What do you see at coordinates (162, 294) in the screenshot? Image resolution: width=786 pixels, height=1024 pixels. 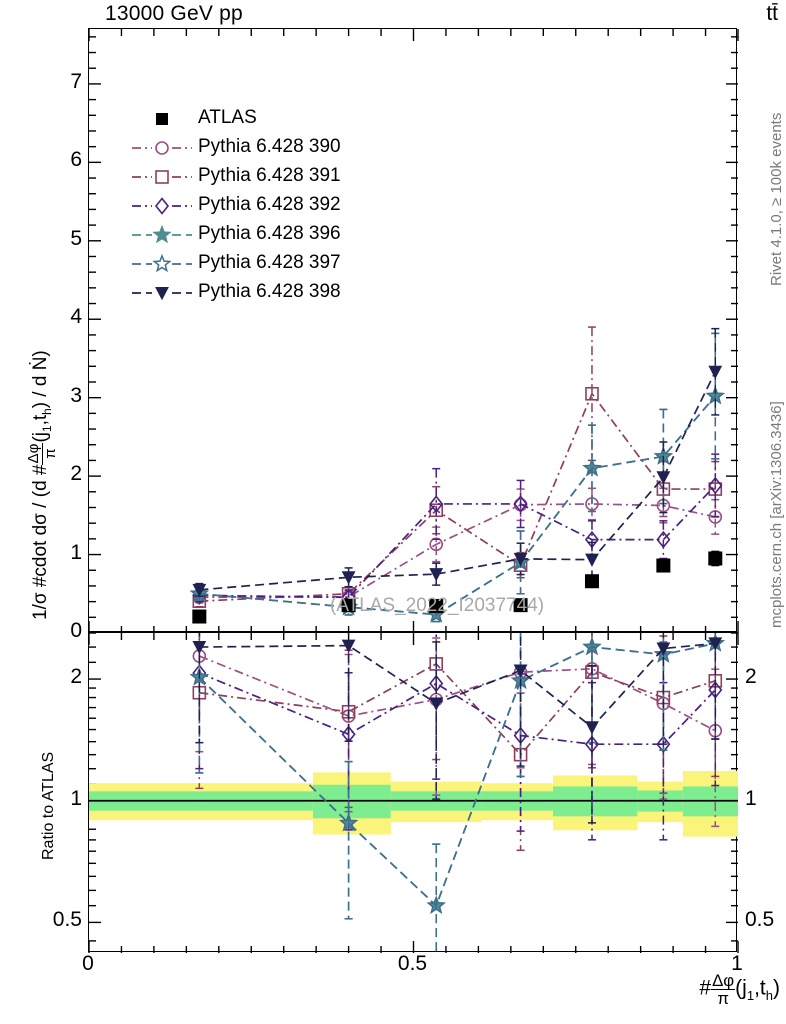 I see `legend-marker-filled-triangle-down-icon` at bounding box center [162, 294].